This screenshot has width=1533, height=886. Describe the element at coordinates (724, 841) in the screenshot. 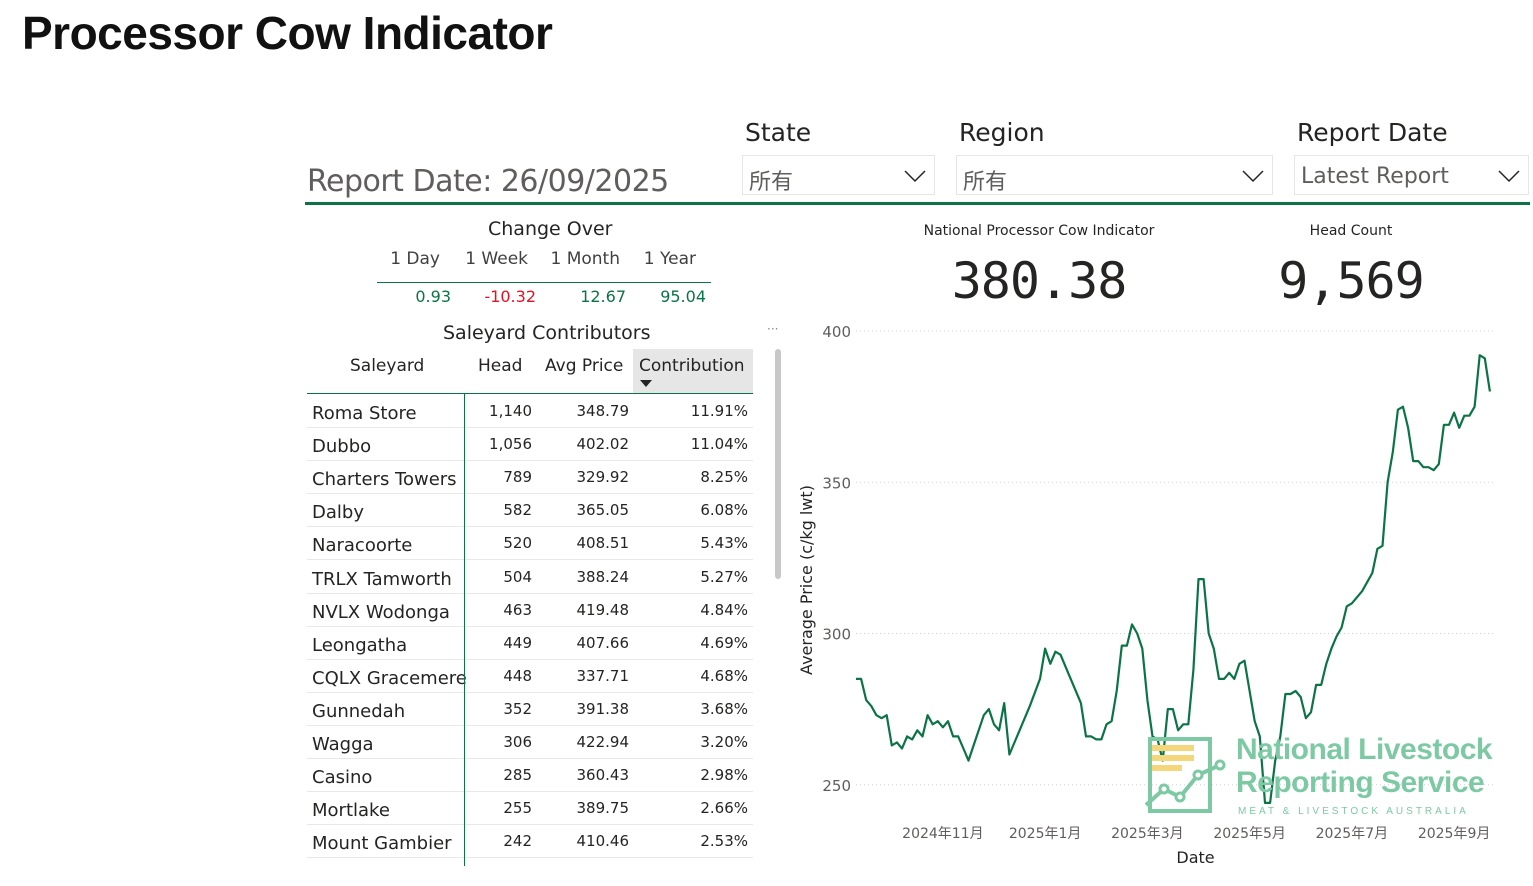

I see `contribution-cell: 2.53%` at that location.